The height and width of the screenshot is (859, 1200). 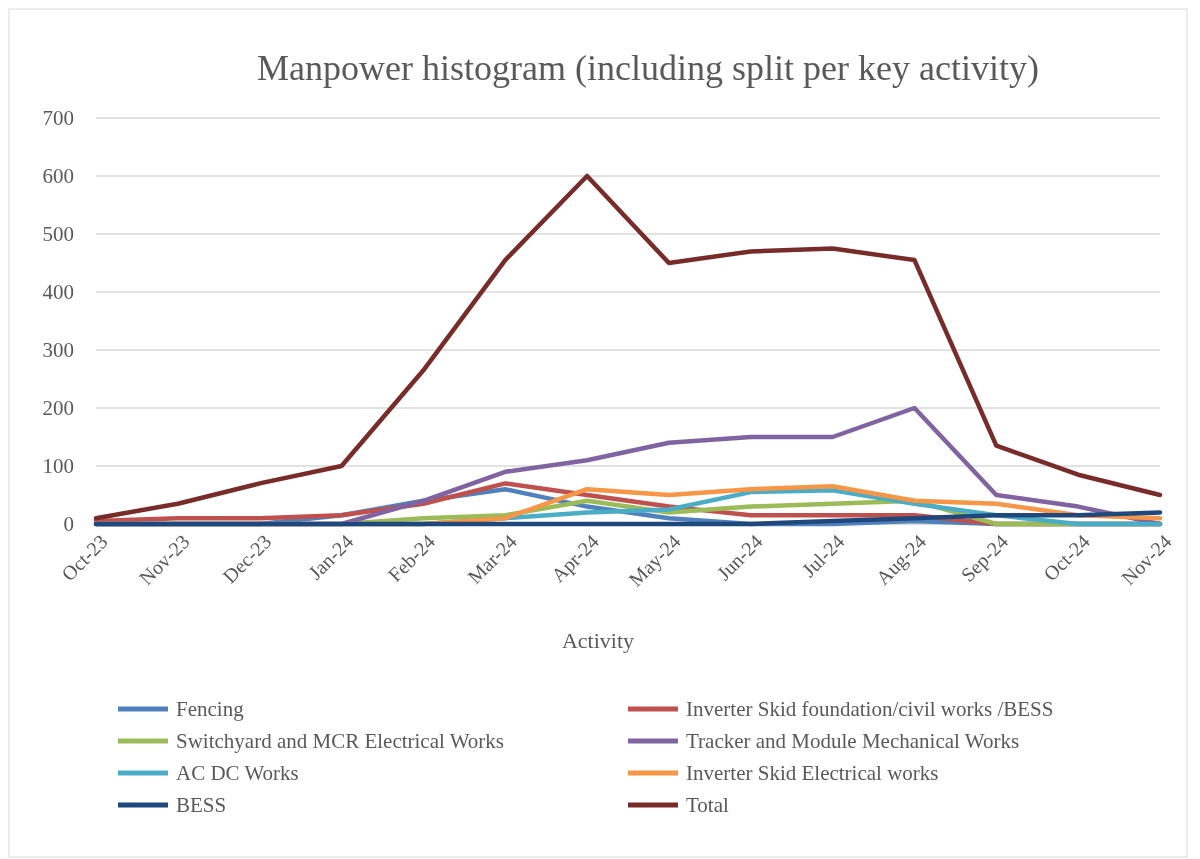 I want to click on y-tick-label: 200, so click(x=58, y=408).